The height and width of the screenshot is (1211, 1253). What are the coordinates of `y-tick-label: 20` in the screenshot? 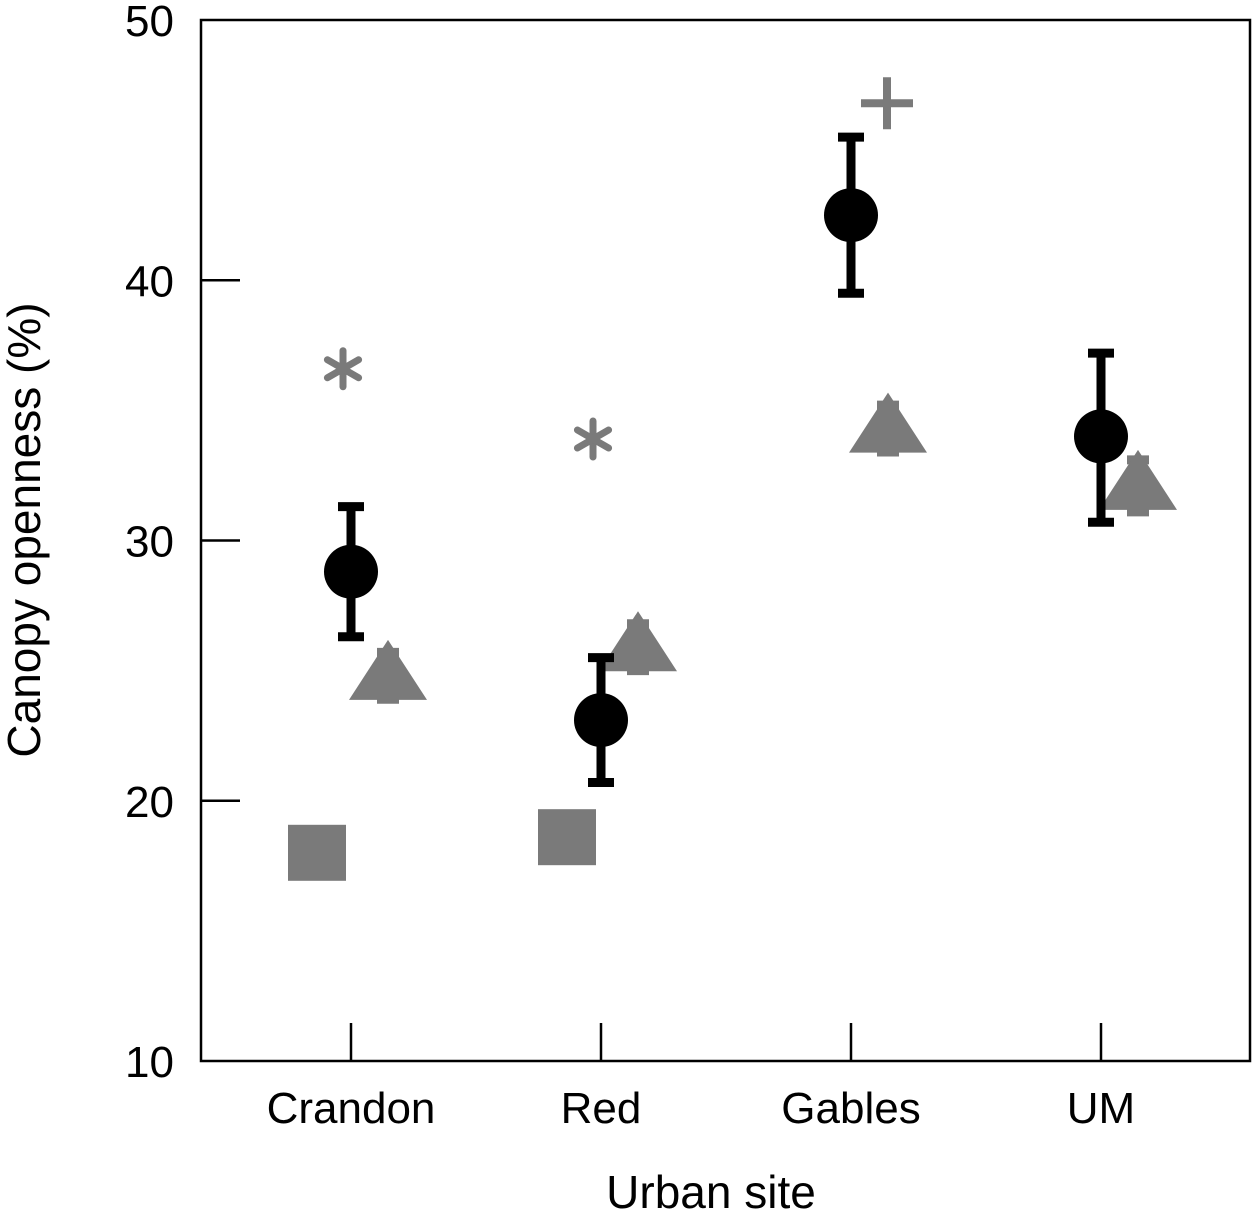 It's located at (149, 802).